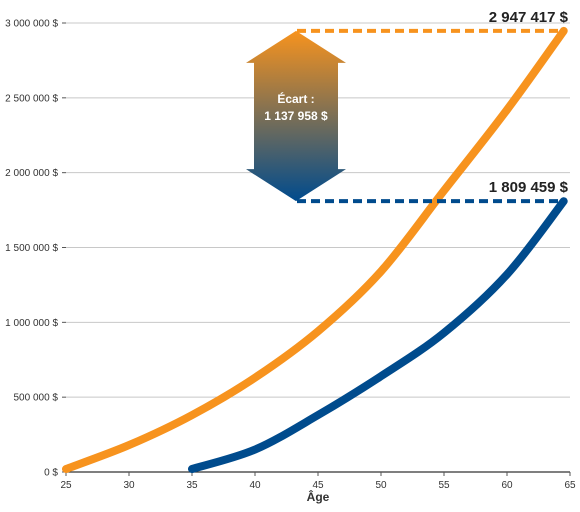  What do you see at coordinates (381, 485) in the screenshot?
I see `x-tick-label: 50` at bounding box center [381, 485].